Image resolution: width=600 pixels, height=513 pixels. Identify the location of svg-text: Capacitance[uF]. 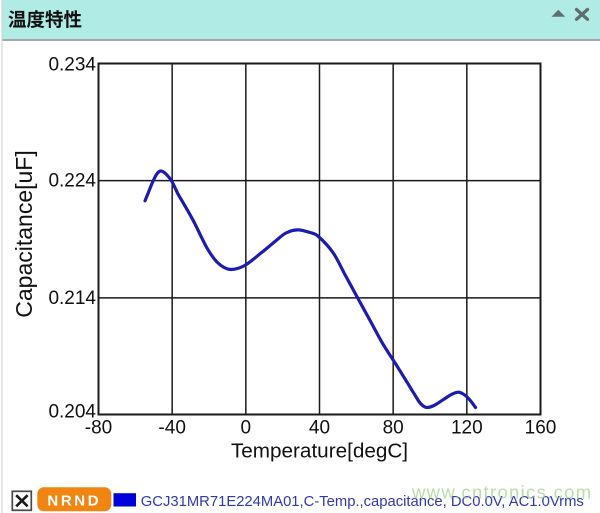
(24, 233).